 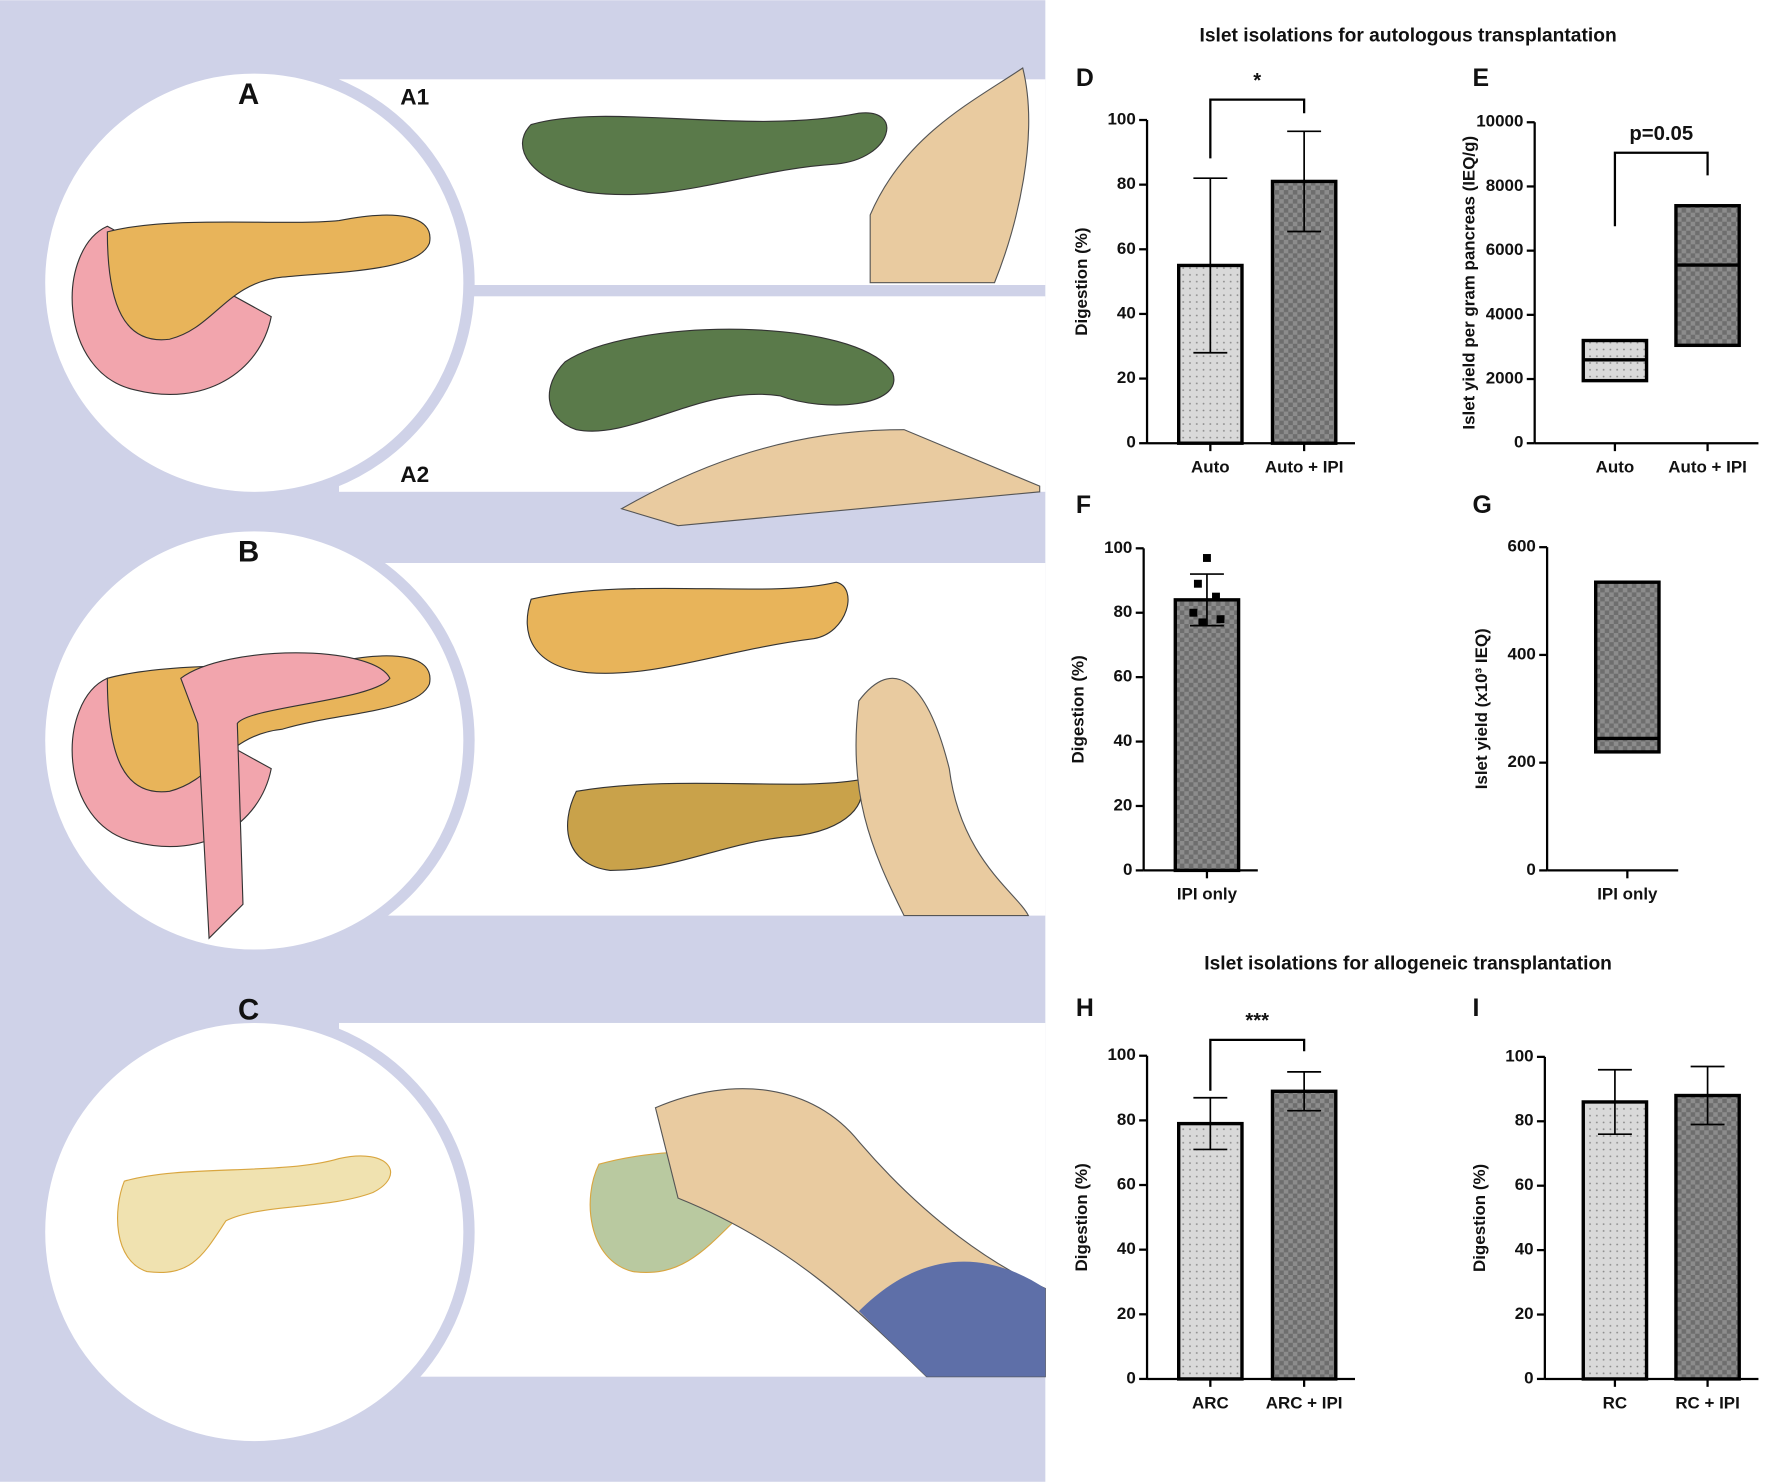 I want to click on annotation: ***, so click(x=1257, y=1021).